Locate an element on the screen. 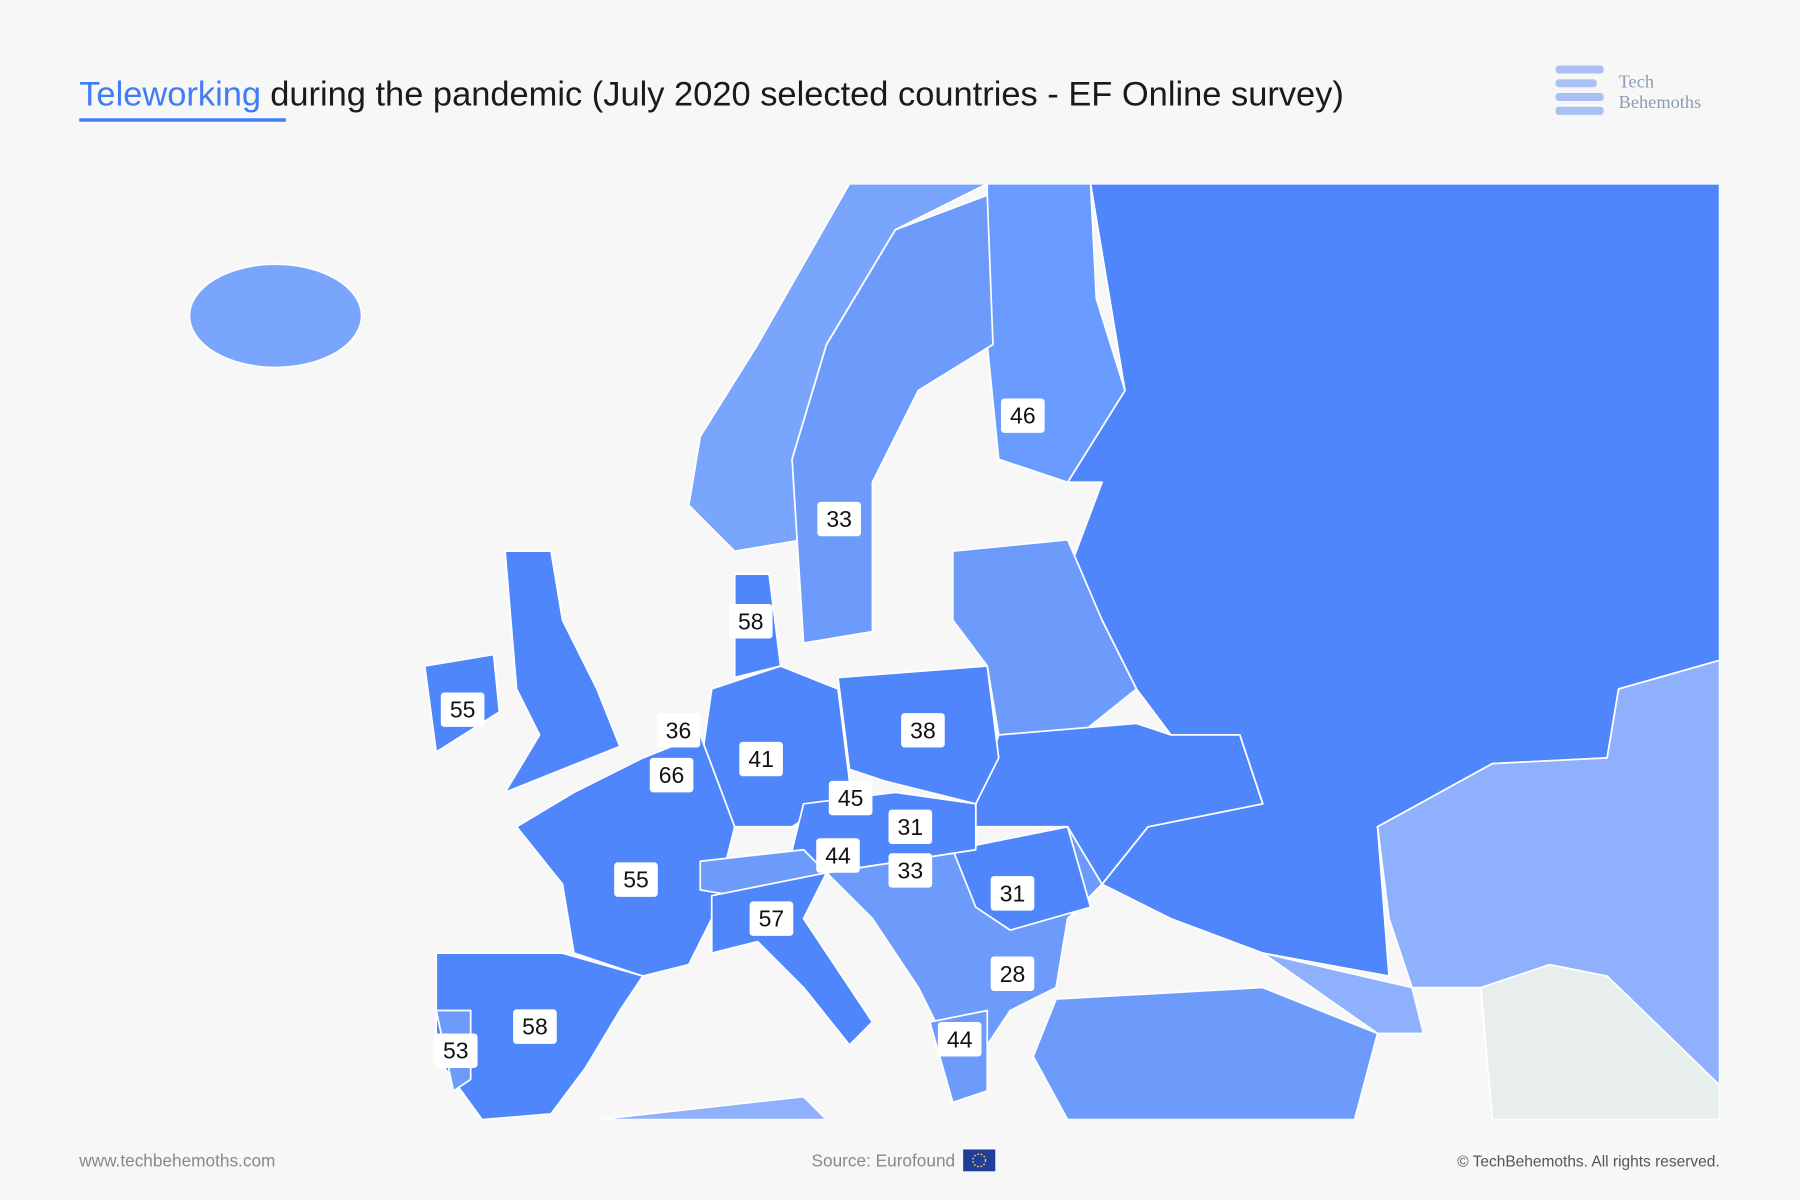  value-label: 66 is located at coordinates (672, 775).